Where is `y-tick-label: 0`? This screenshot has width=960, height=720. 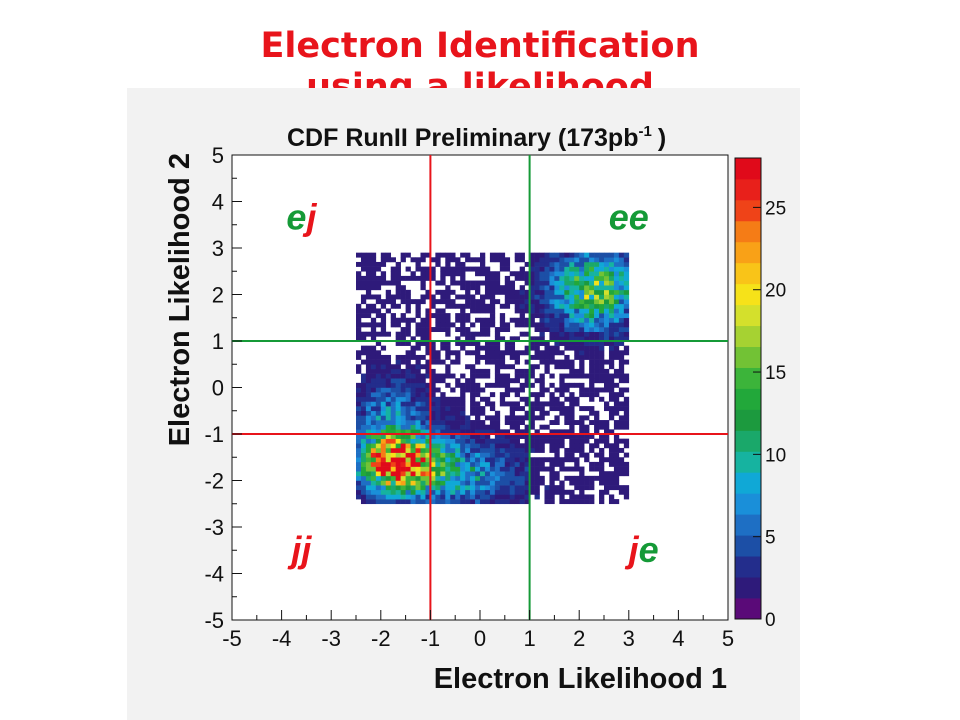 y-tick-label: 0 is located at coordinates (218, 388).